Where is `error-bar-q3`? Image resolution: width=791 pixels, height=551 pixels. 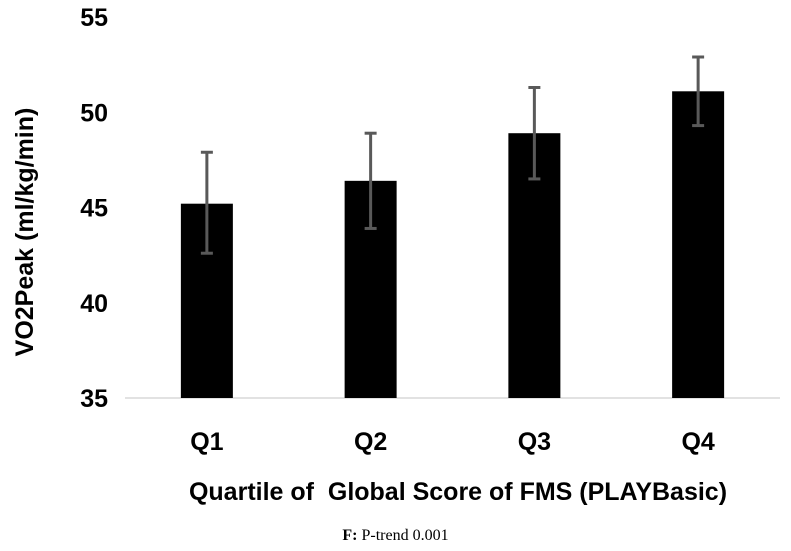
error-bar-q3 is located at coordinates (534, 133).